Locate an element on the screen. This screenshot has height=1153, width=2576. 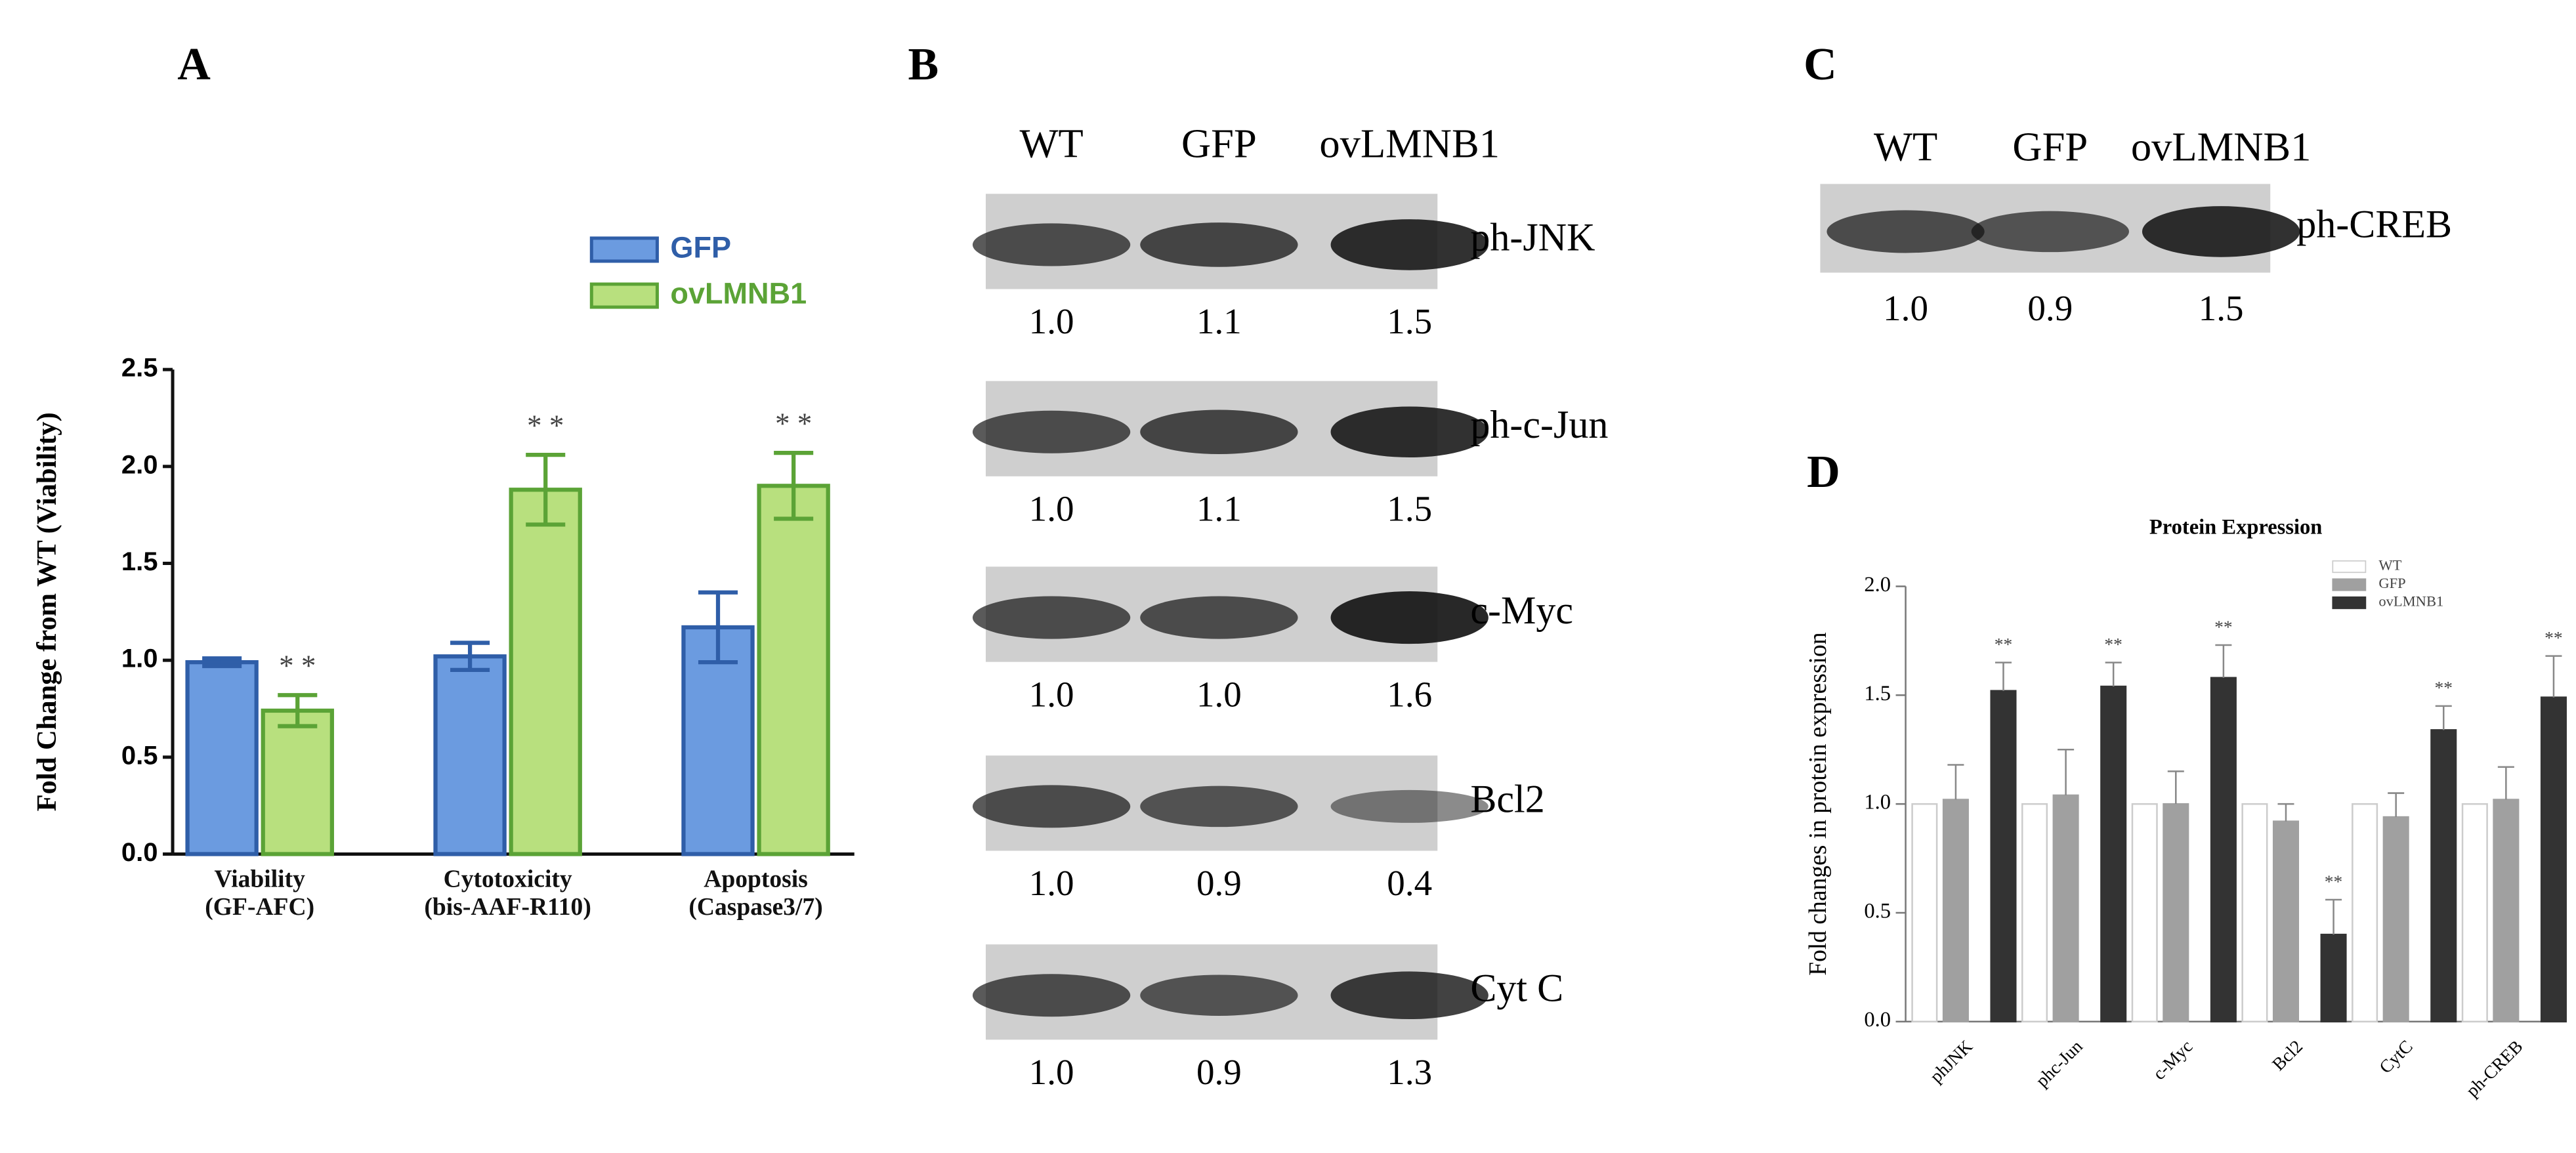
protein-label: ph-c-Jun is located at coordinates (1539, 424).